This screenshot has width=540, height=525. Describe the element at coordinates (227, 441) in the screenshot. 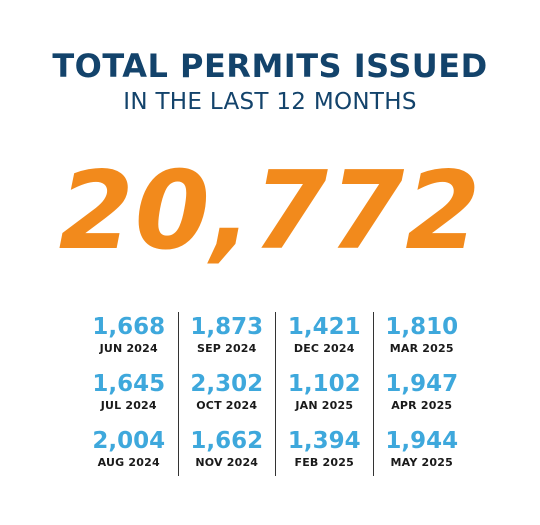

I see `month-value: 1,662` at that location.